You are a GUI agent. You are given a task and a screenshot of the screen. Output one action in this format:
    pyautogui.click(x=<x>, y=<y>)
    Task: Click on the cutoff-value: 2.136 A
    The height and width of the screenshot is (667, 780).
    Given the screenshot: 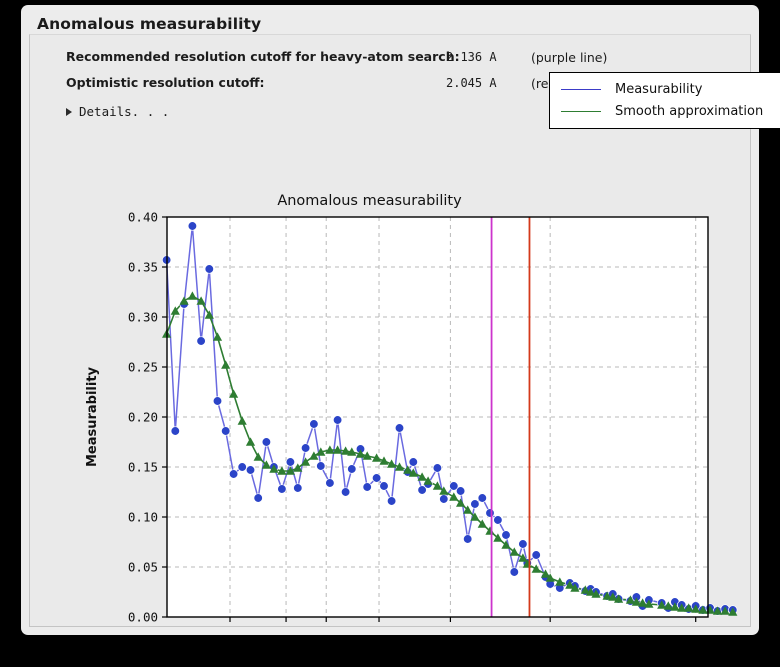 What is the action you would take?
    pyautogui.click(x=471, y=57)
    